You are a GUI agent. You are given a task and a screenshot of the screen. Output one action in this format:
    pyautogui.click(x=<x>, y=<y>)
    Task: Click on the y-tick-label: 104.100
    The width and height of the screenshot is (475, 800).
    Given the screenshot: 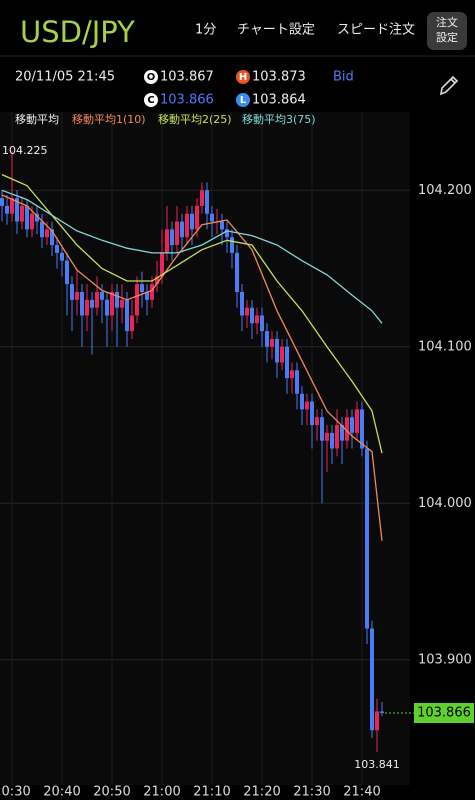 What is the action you would take?
    pyautogui.click(x=445, y=346)
    